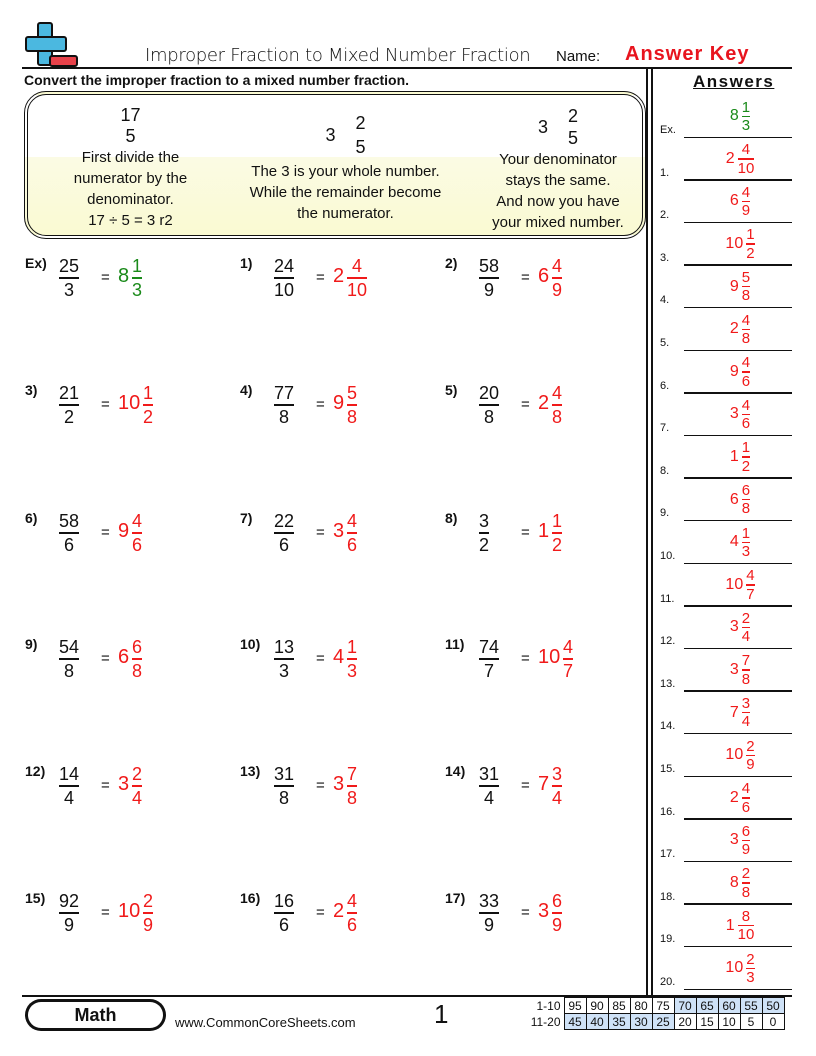 Image resolution: width=816 pixels, height=1056 pixels. Describe the element at coordinates (746, 551) in the screenshot. I see `denominator: 3` at that location.